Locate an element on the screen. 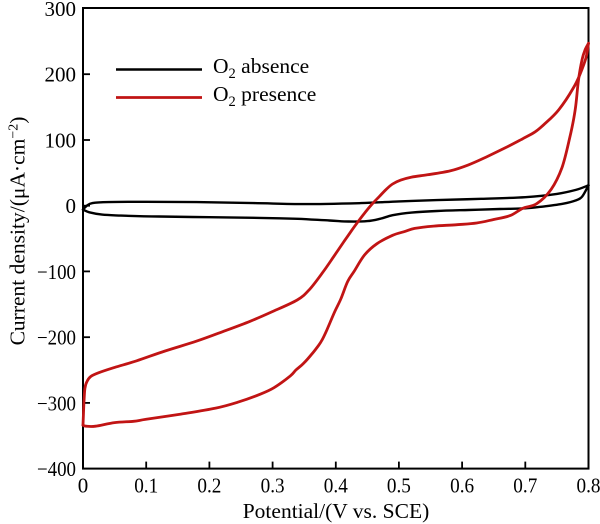 This screenshot has width=600, height=524. svg-text: −400 is located at coordinates (56, 469).